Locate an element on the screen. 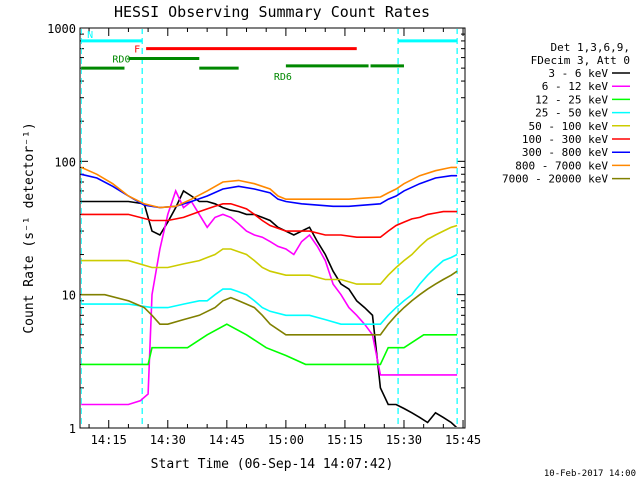 The width and height of the screenshot is (640, 480). legend-label: 6 - 12 keV is located at coordinates (575, 86).